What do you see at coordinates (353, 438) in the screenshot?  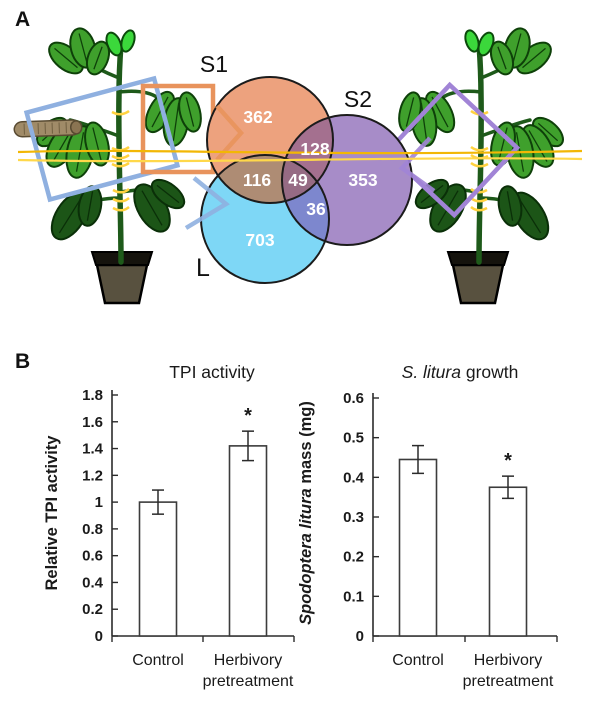 I see `y-tick-label: 0.5` at bounding box center [353, 438].